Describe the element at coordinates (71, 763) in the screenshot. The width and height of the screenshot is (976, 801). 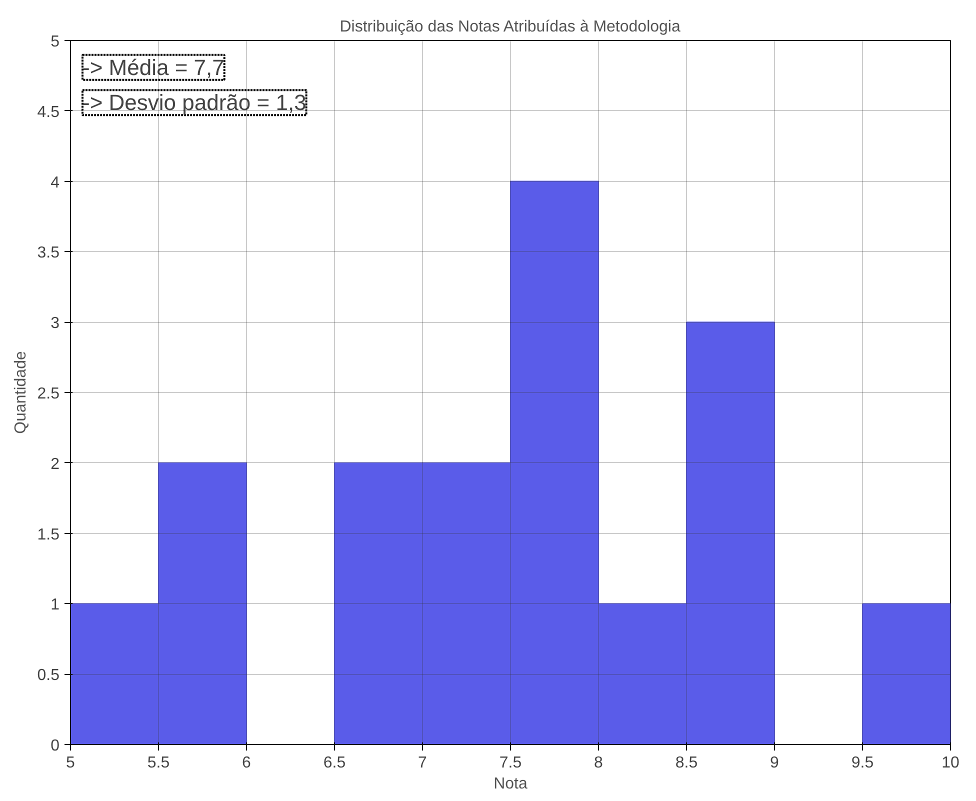
I see `x-tick-label: 5` at that location.